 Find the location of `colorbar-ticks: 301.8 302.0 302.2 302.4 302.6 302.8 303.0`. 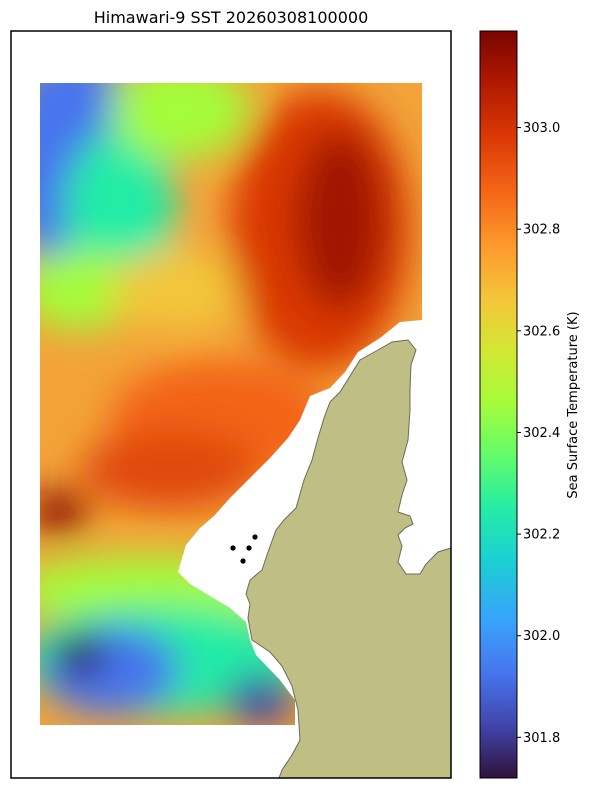

colorbar-ticks: 301.8 302.0 302.2 302.4 302.6 302.8 303.0 is located at coordinates (538, 433).